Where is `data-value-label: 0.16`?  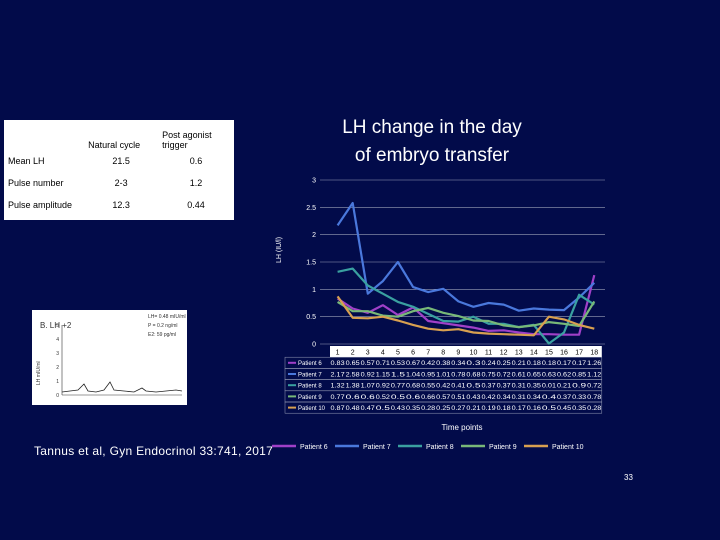 data-value-label: 0.16 is located at coordinates (534, 409).